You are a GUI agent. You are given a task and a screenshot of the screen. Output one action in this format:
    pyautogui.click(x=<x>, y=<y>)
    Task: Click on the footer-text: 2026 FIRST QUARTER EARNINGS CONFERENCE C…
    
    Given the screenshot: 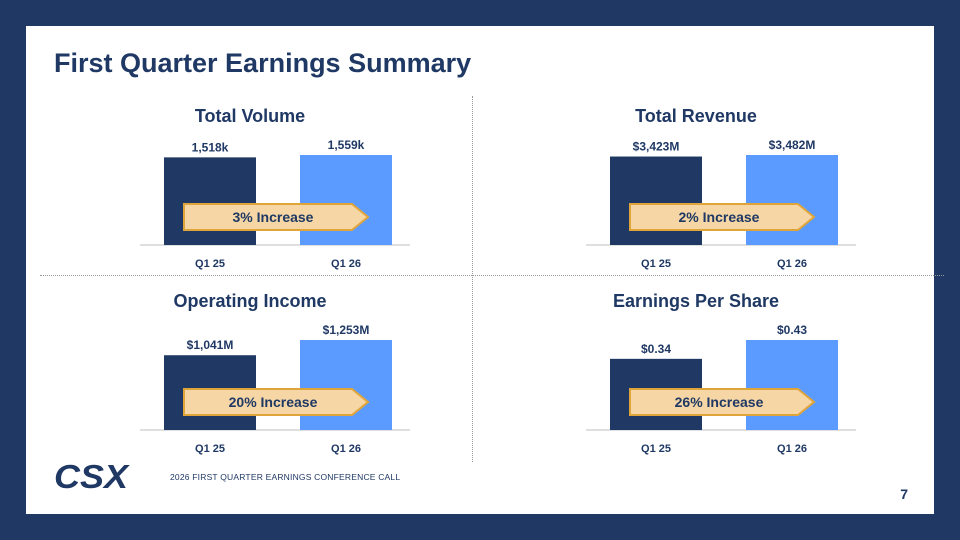 What is the action you would take?
    pyautogui.click(x=285, y=477)
    